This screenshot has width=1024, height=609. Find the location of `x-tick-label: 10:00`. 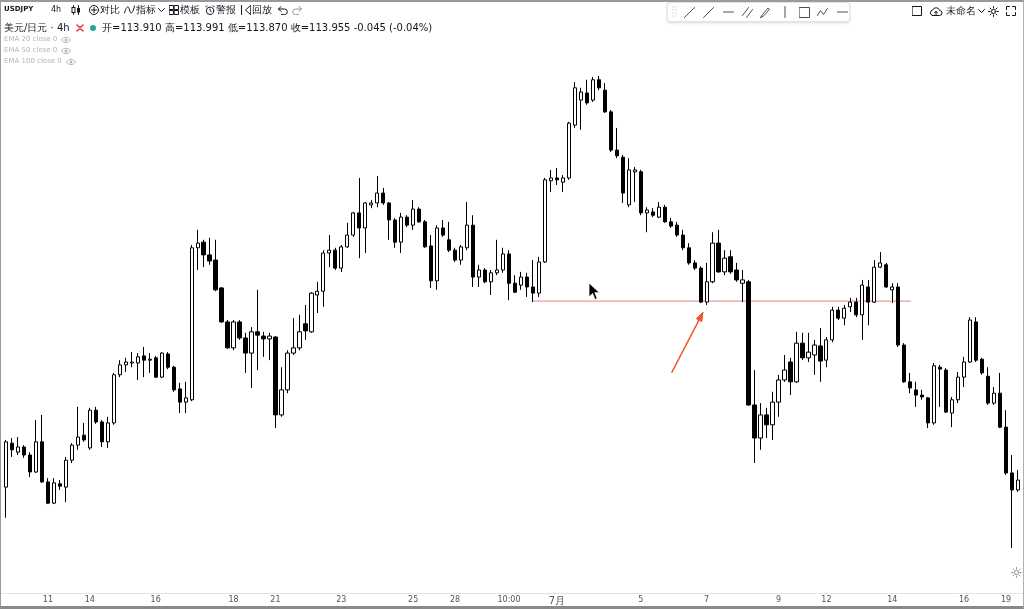

x-tick-label: 10:00 is located at coordinates (509, 599).